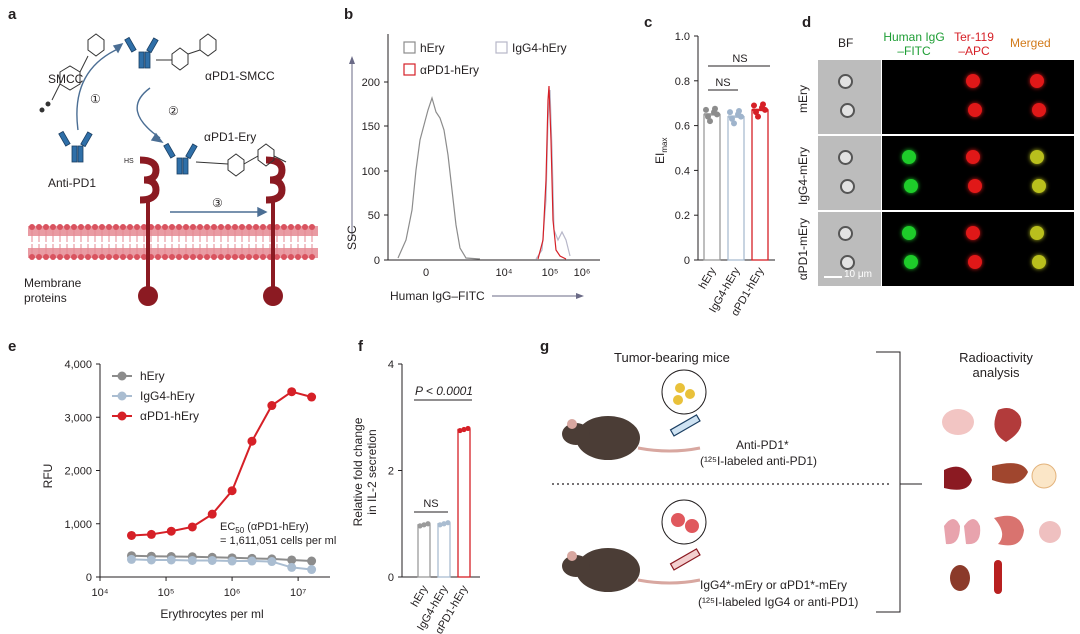 The height and width of the screenshot is (634, 1080). I want to click on hist-igg4-hery, so click(553, 174).